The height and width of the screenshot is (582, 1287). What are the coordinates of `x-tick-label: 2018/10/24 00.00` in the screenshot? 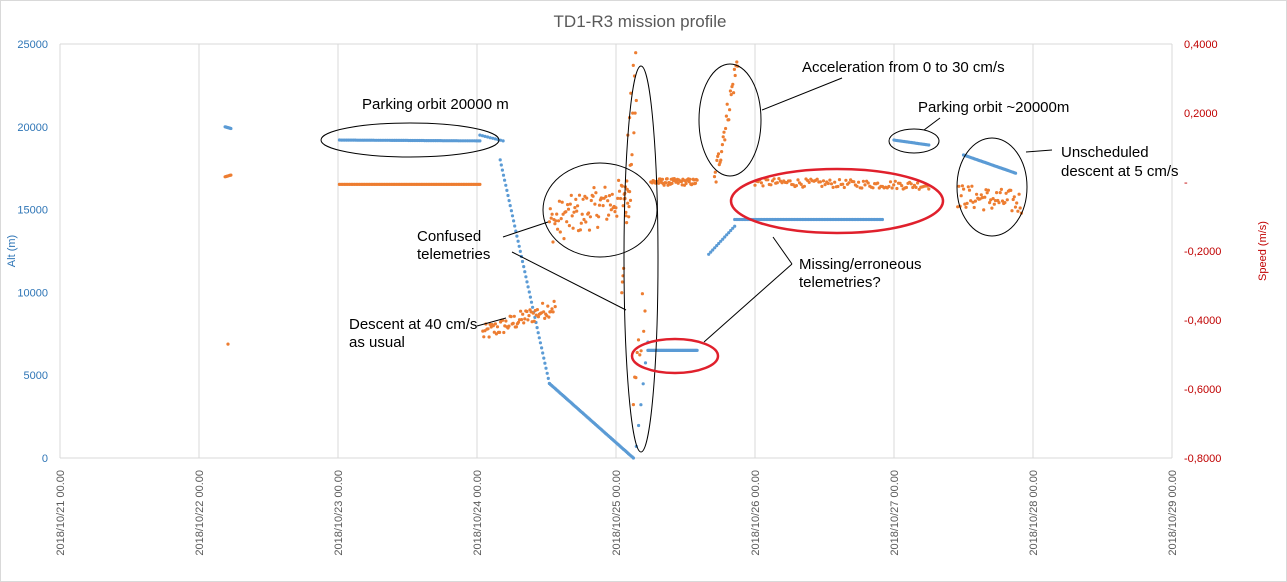 It's located at (478, 513).